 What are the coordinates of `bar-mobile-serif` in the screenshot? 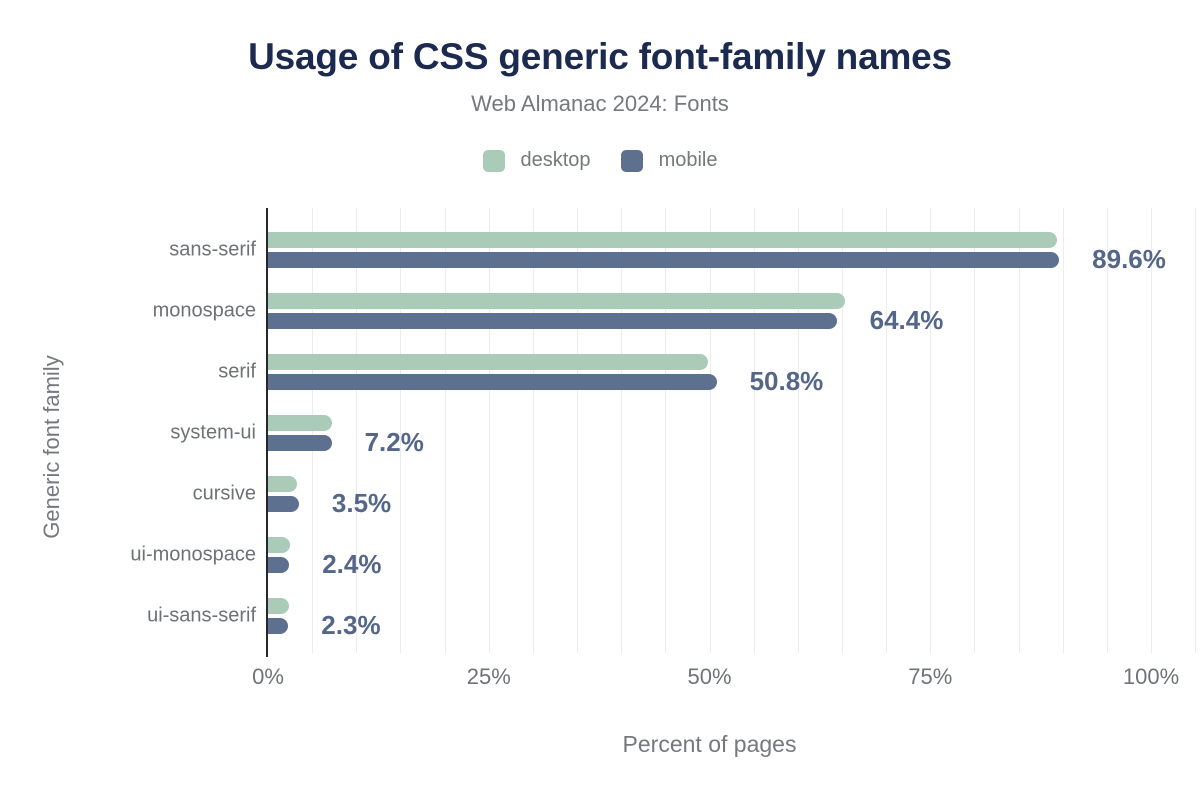 It's located at (492, 381).